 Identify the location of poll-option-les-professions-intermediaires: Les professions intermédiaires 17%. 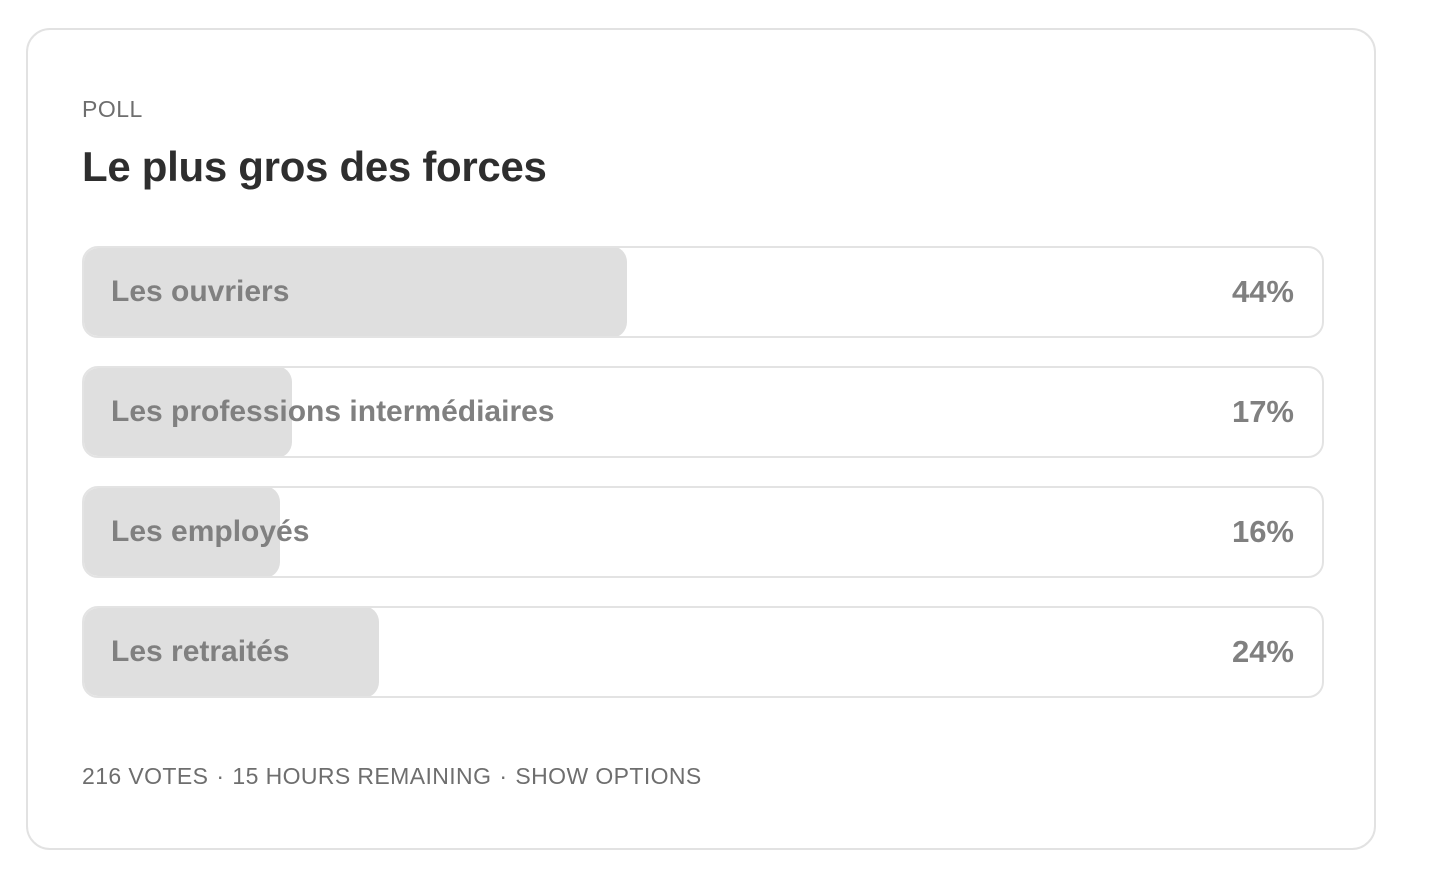
(703, 412).